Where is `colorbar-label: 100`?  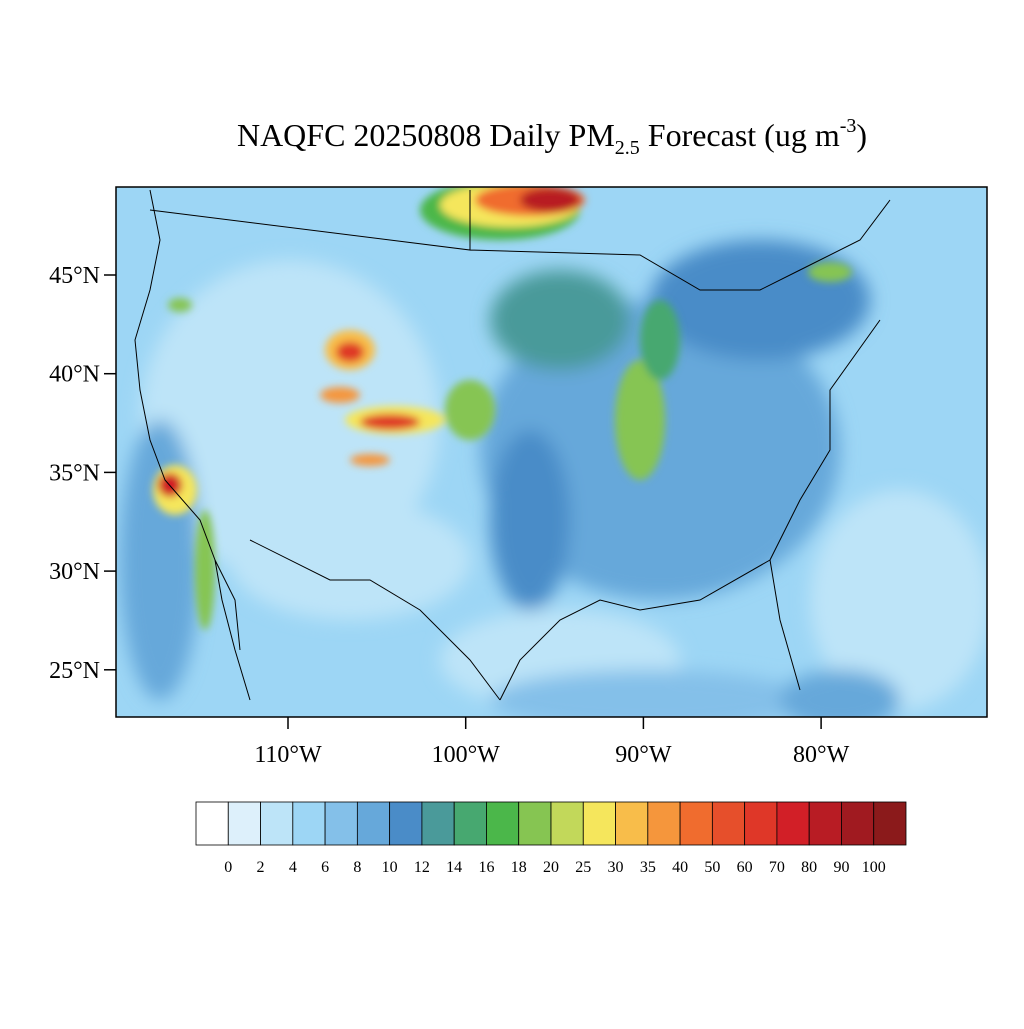 colorbar-label: 100 is located at coordinates (874, 867).